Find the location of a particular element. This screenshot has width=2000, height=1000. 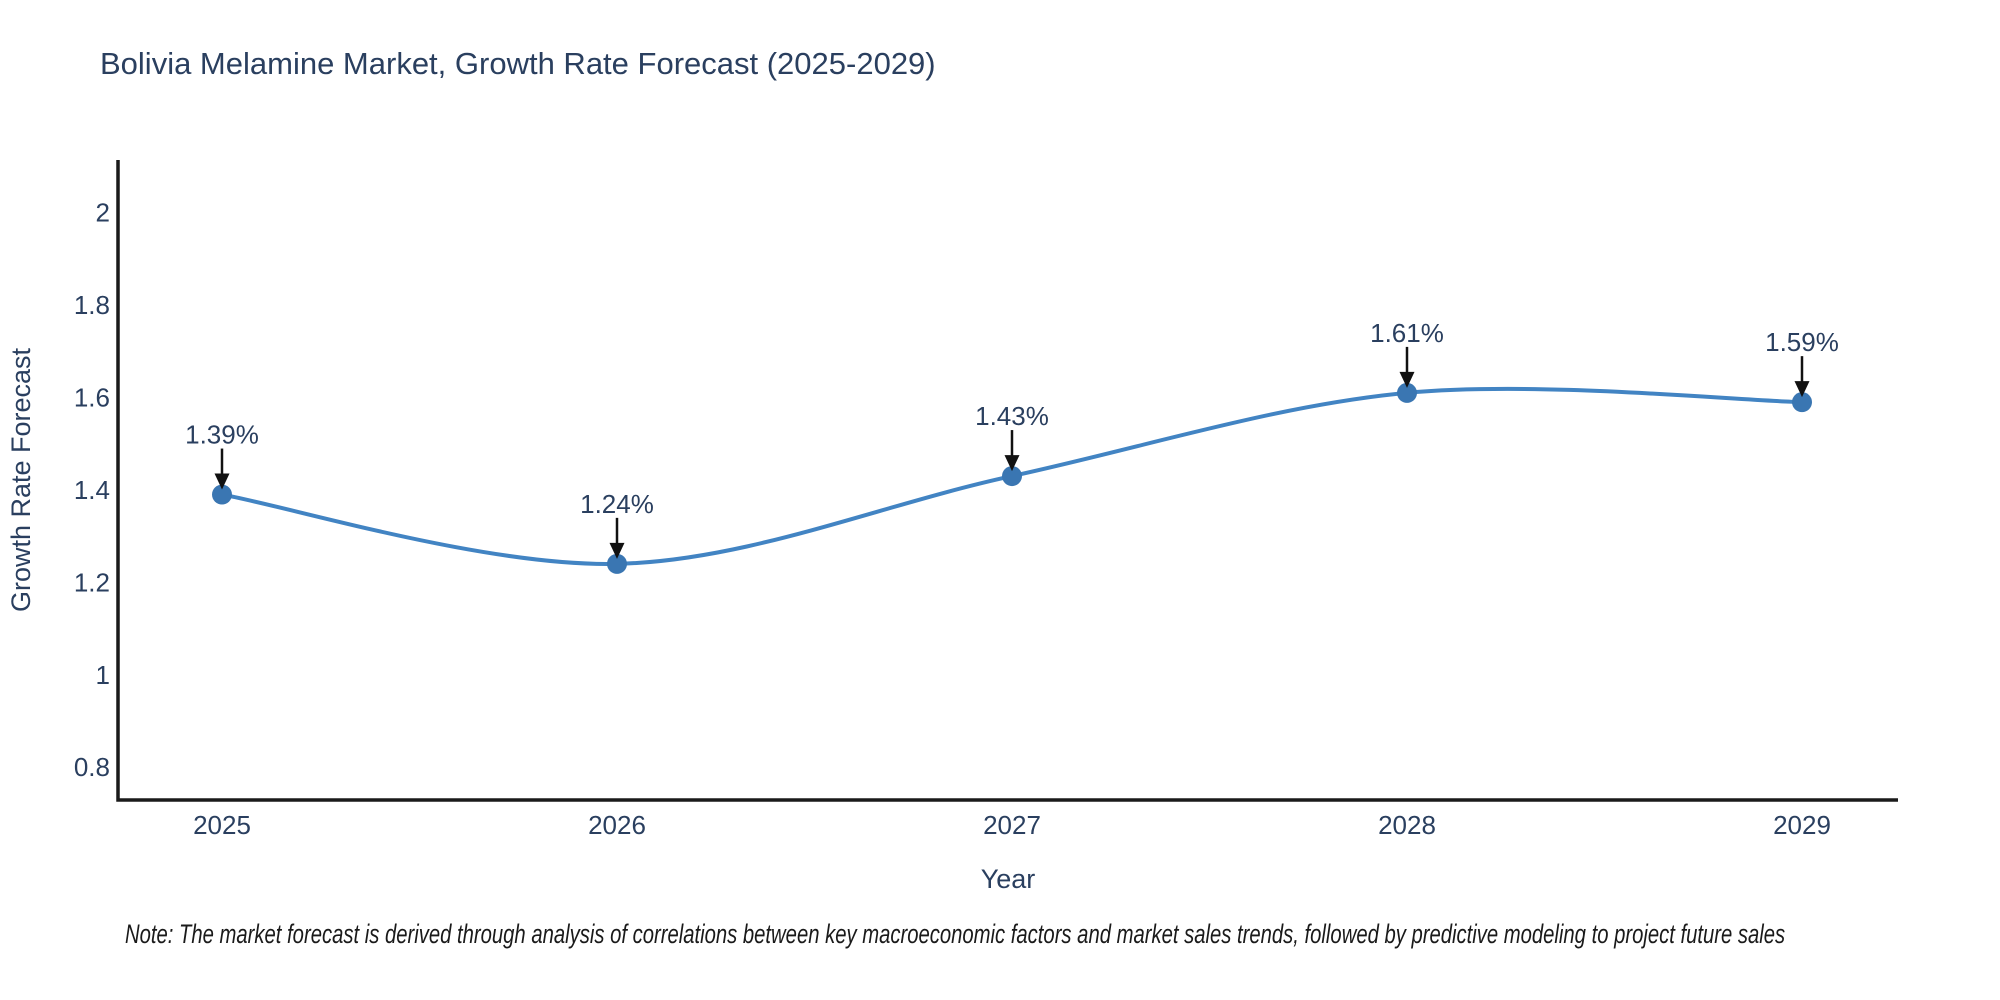

y-axis-title: Growth Rate Forecast is located at coordinates (21, 479).